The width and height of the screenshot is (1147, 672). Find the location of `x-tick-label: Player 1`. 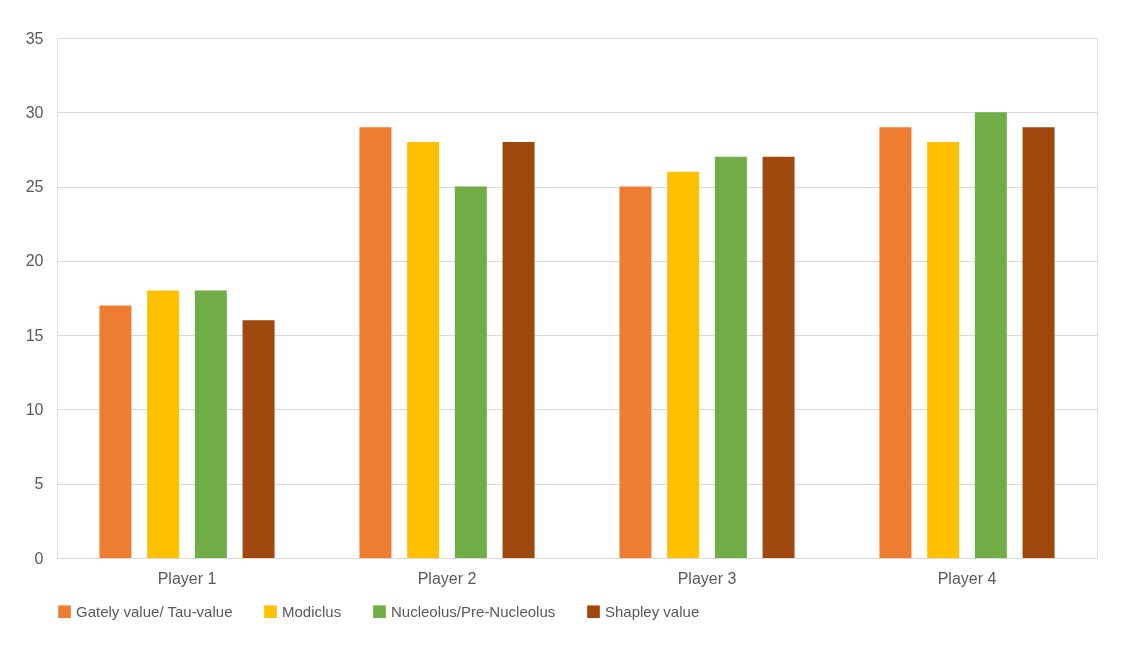

x-tick-label: Player 1 is located at coordinates (187, 578).